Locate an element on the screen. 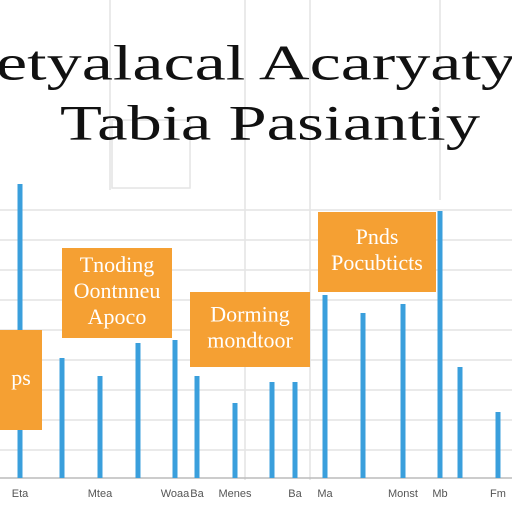 This screenshot has width=512, height=512. annotation-text: Pnds is located at coordinates (377, 236).